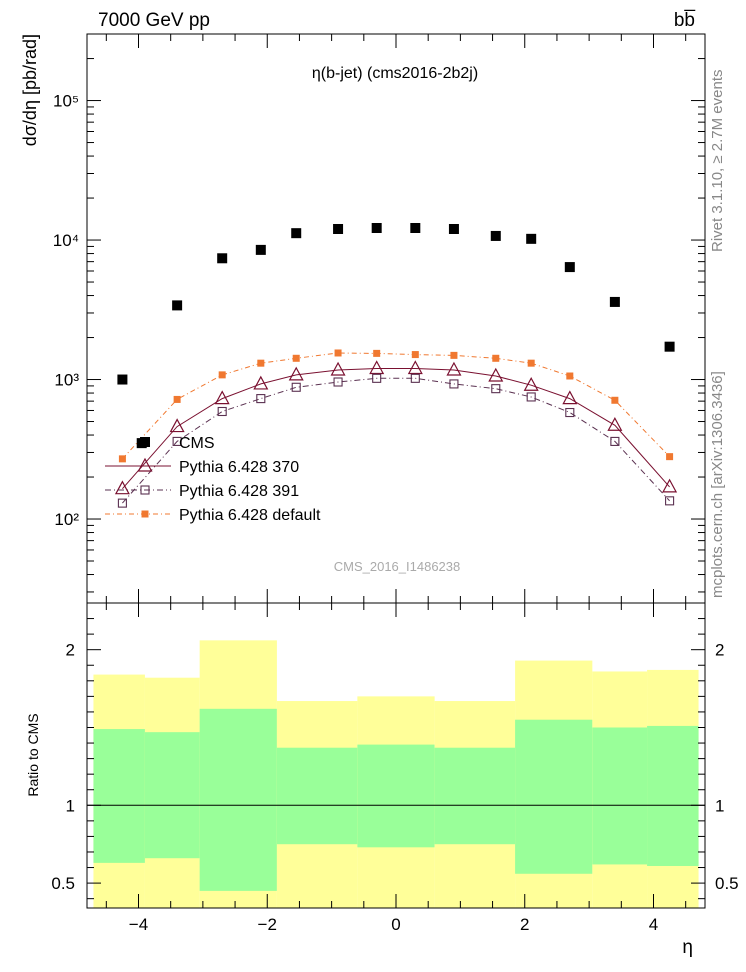 The width and height of the screenshot is (746, 972). What do you see at coordinates (524, 924) in the screenshot?
I see `x-tick-label: 2` at bounding box center [524, 924].